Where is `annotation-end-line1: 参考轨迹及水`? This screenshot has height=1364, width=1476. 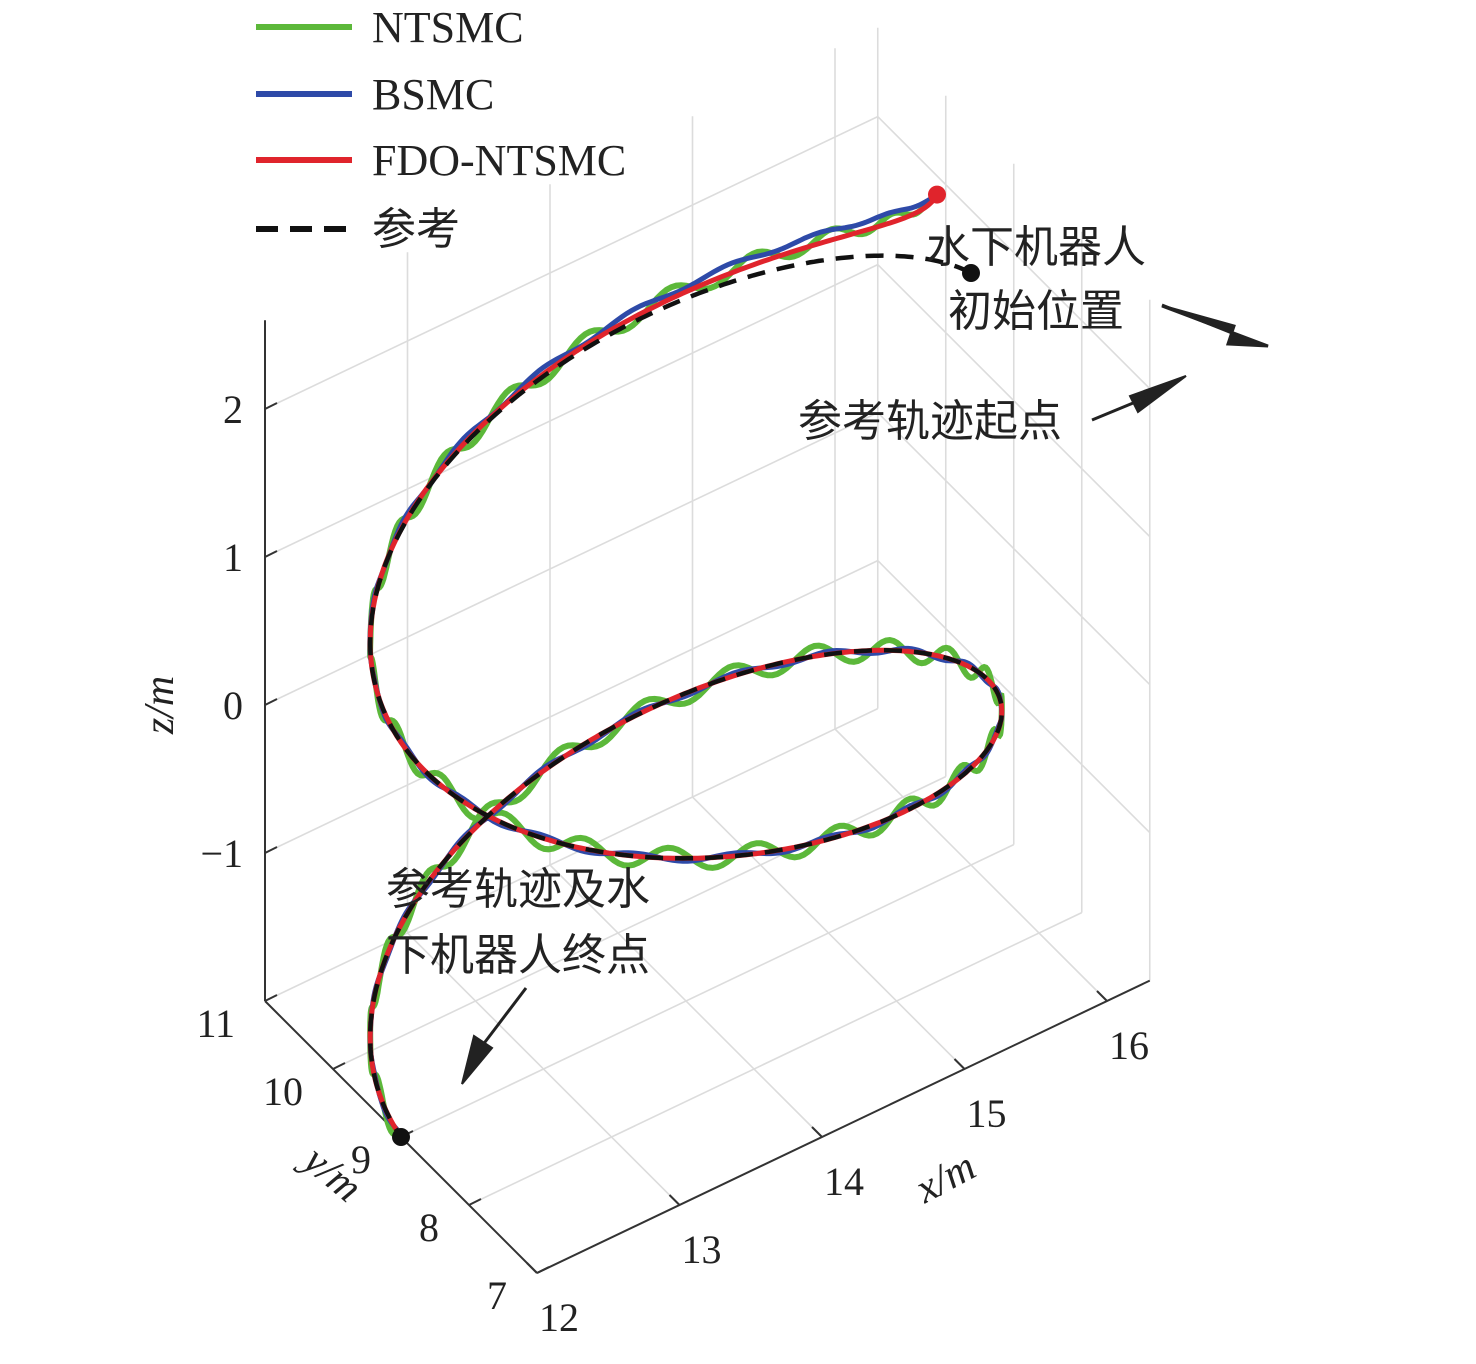
annotation-end-line1: 参考轨迹及水 is located at coordinates (518, 889).